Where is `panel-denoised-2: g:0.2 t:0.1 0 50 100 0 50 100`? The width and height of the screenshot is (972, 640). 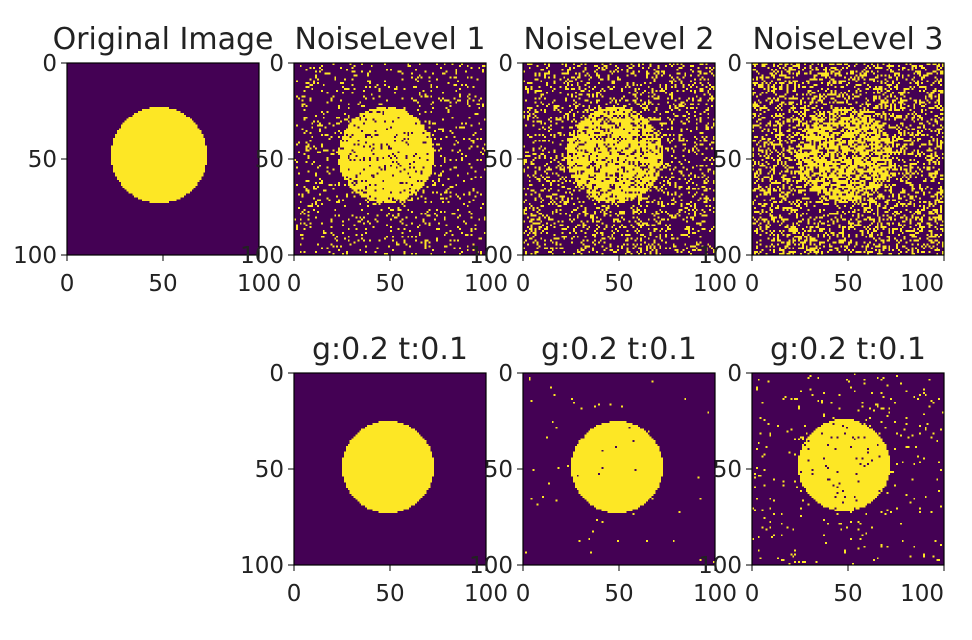 panel-denoised-2: g:0.2 t:0.1 0 50 100 0 50 100 is located at coordinates (603, 469).